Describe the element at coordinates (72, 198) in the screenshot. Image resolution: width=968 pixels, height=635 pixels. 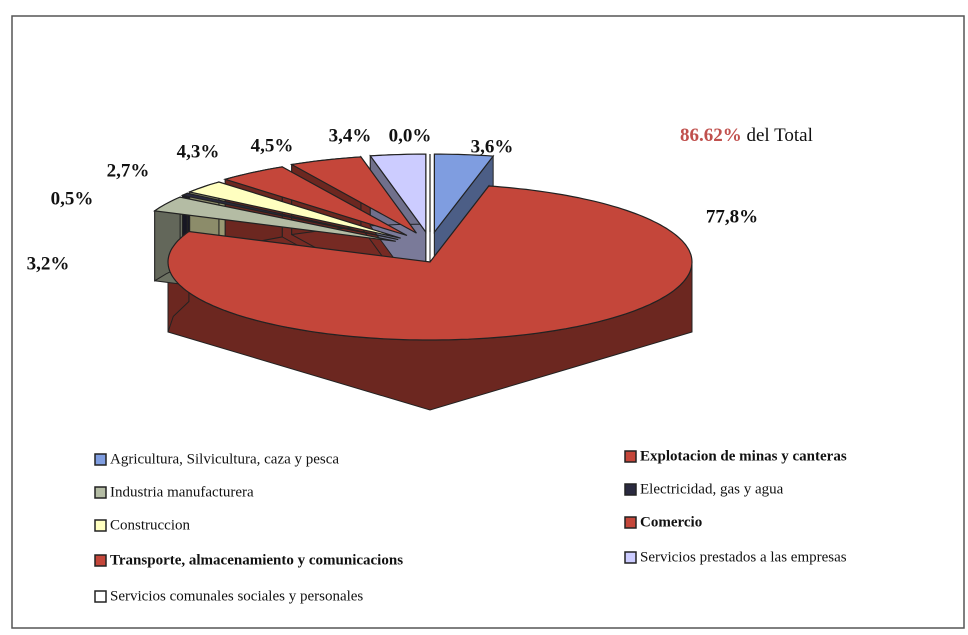
I see `data-label: 0,5%` at that location.